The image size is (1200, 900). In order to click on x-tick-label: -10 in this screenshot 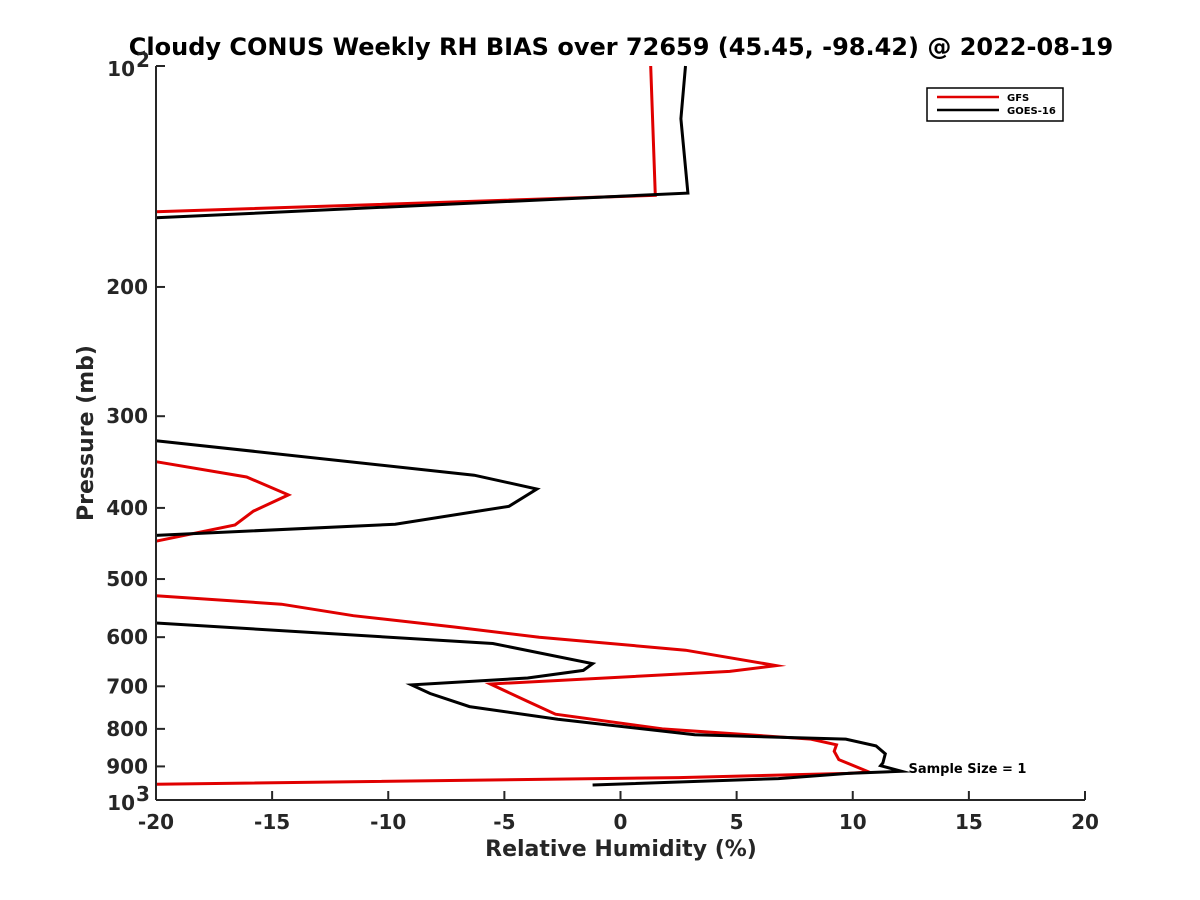, I will do `click(388, 822)`.